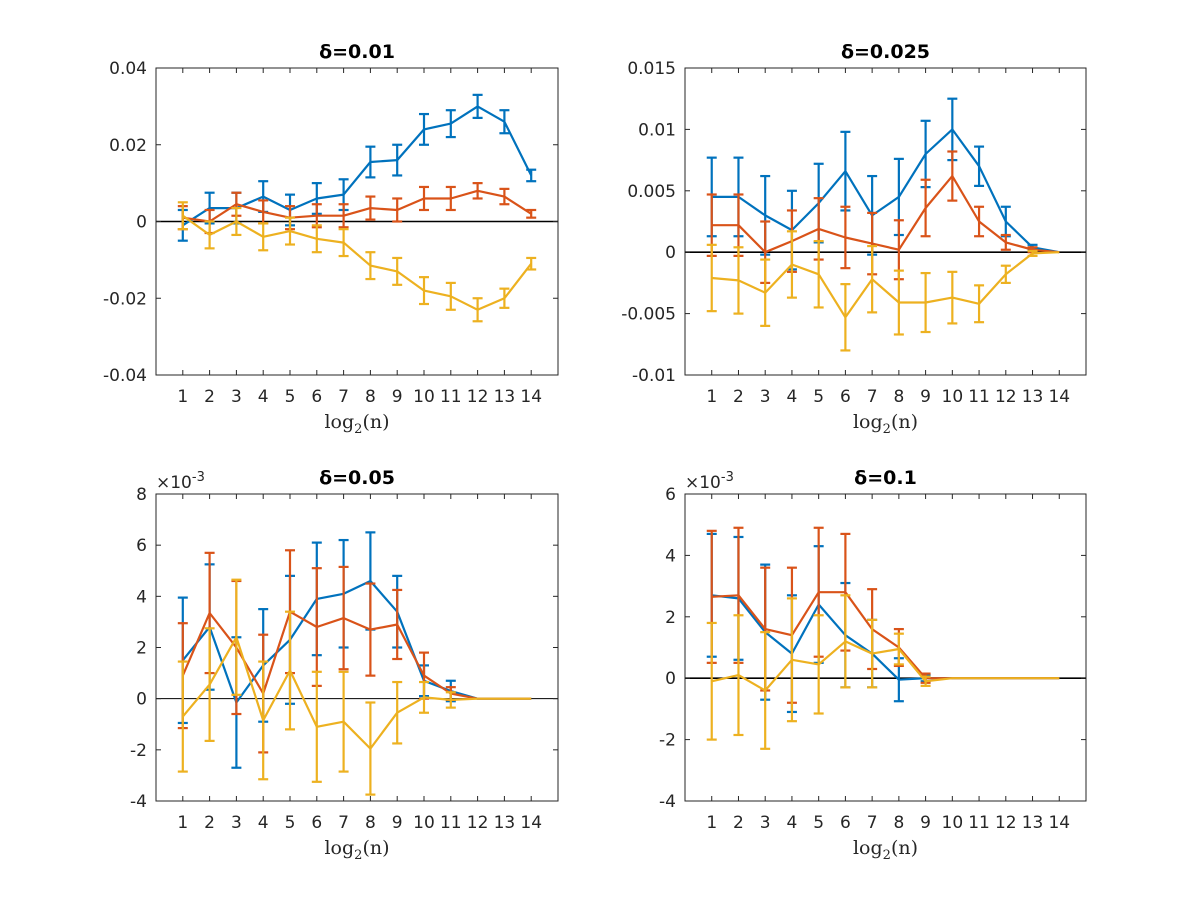  Describe the element at coordinates (290, 823) in the screenshot. I see `x-tick-label: 5` at that location.